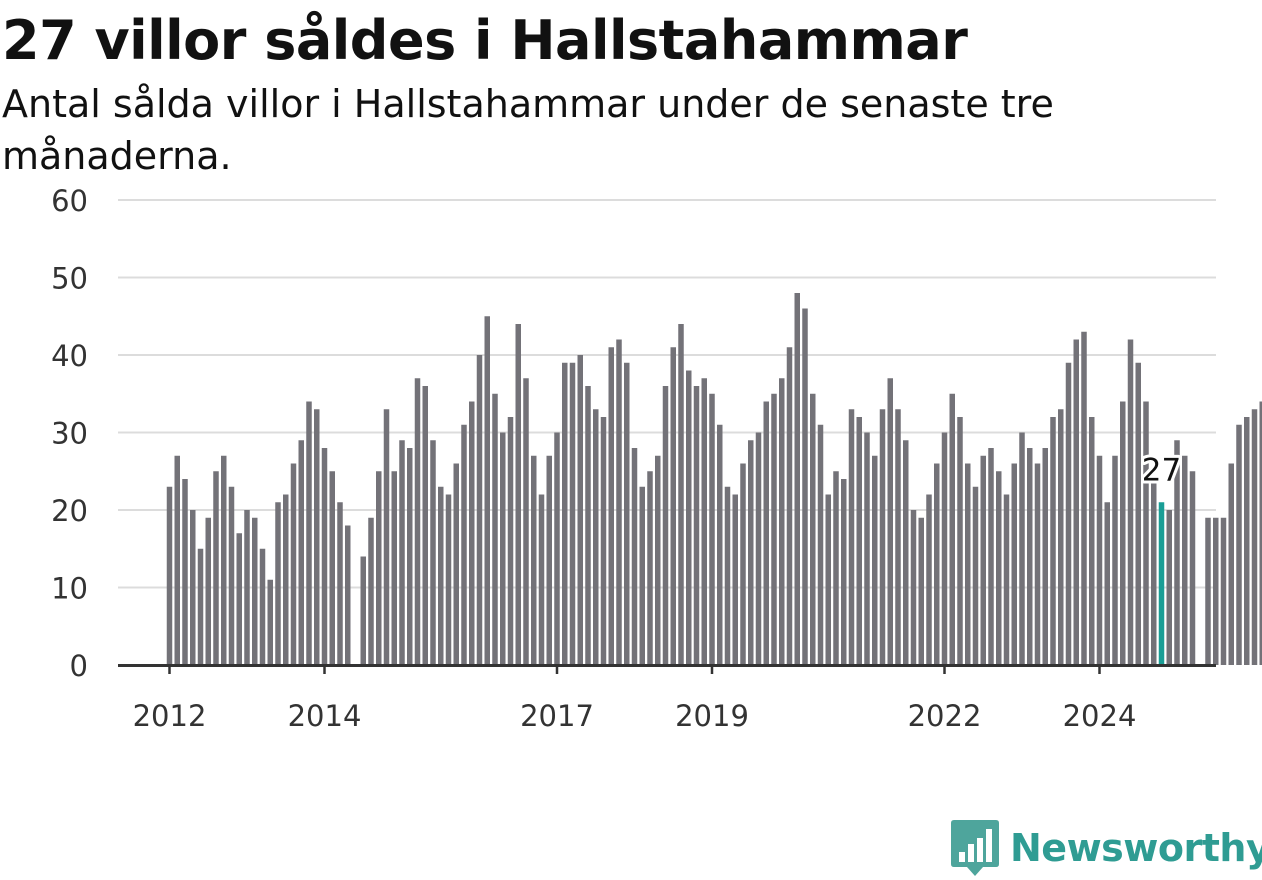 This screenshot has width=1262, height=880. I want to click on y-tick-label: 0, so click(79, 666).